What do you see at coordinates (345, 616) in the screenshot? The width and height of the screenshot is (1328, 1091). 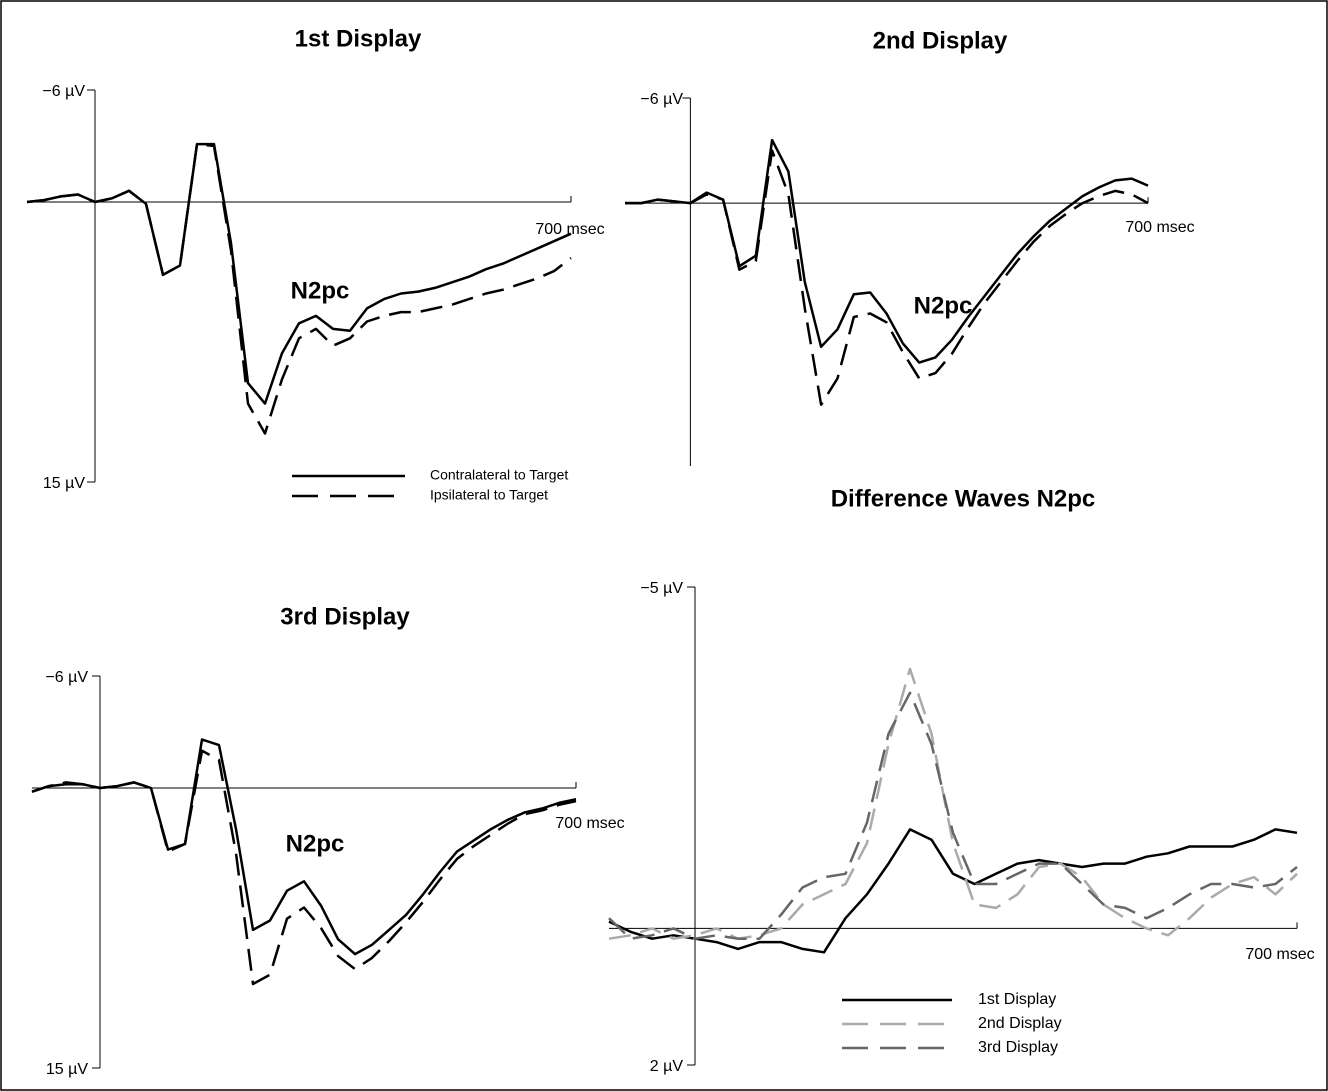 I see `chart-title: 3rd Display` at bounding box center [345, 616].